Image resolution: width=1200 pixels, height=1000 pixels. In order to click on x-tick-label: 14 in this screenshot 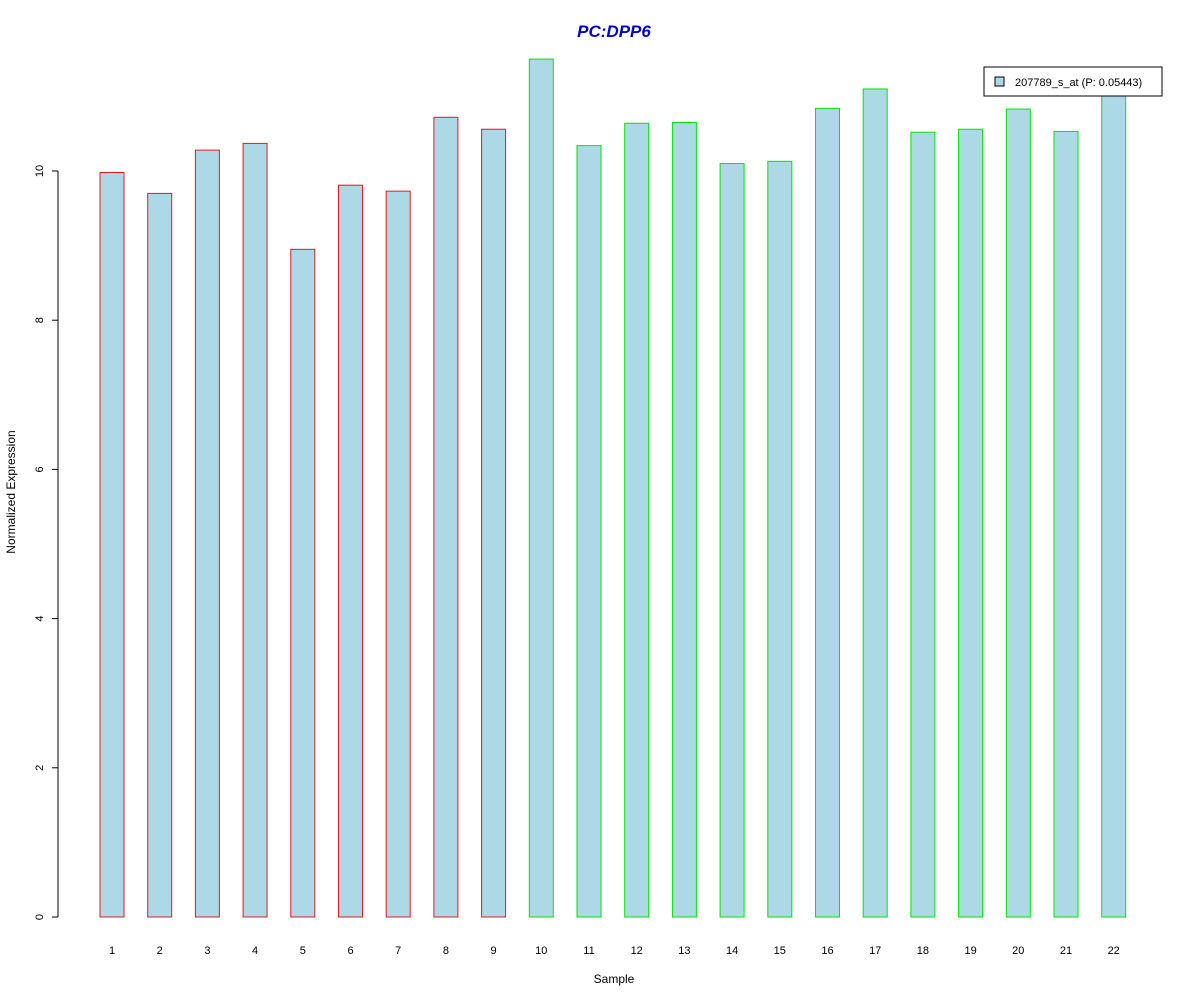, I will do `click(732, 951)`.